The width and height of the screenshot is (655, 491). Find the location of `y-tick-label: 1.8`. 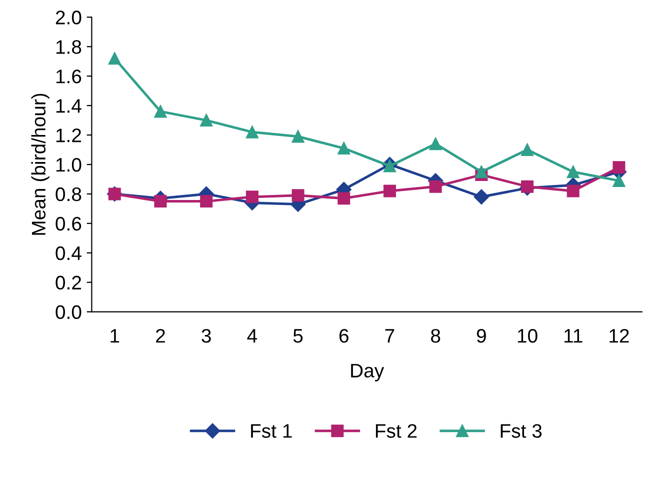

y-tick-label: 1.8 is located at coordinates (69, 47).